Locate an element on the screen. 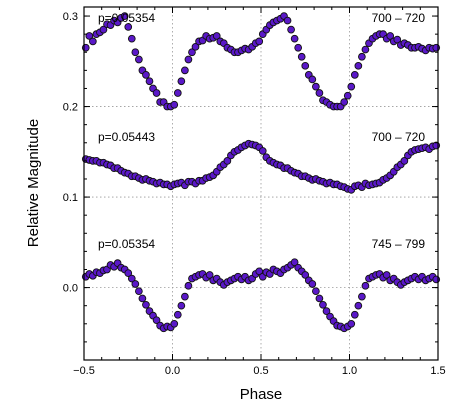 Image resolution: width=455 pixels, height=407 pixels. x-tick-label: 0.0 is located at coordinates (172, 371).